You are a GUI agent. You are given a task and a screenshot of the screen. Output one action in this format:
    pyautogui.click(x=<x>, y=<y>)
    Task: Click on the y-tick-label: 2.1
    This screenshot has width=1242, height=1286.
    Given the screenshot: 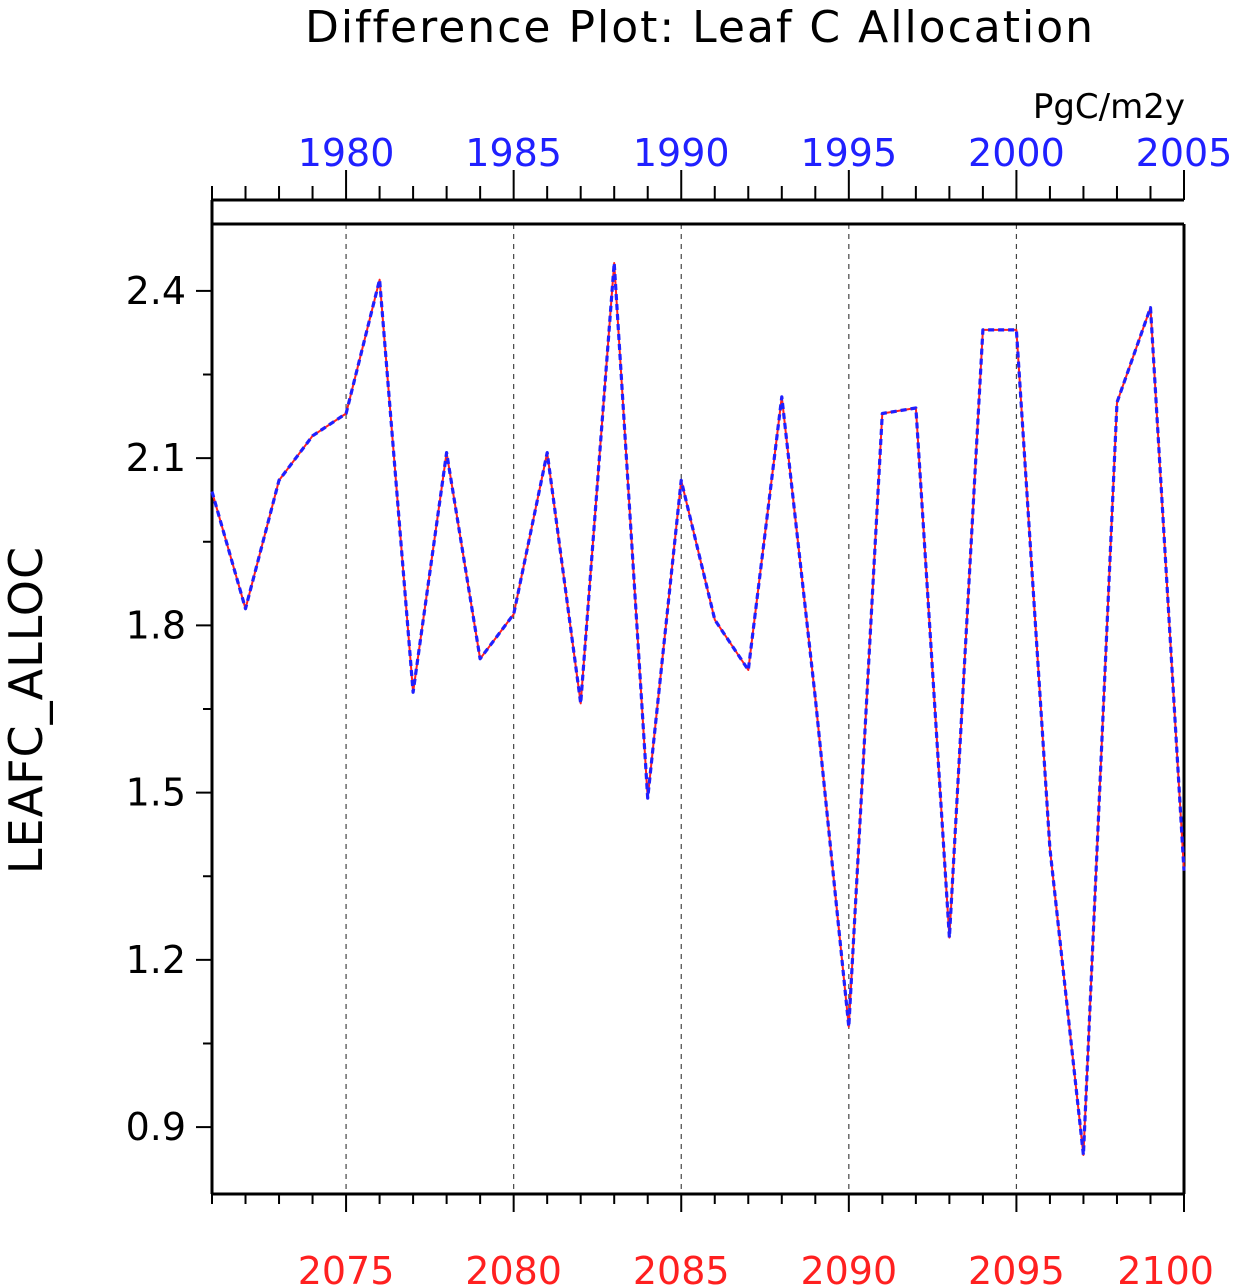 What is the action you would take?
    pyautogui.click(x=156, y=458)
    